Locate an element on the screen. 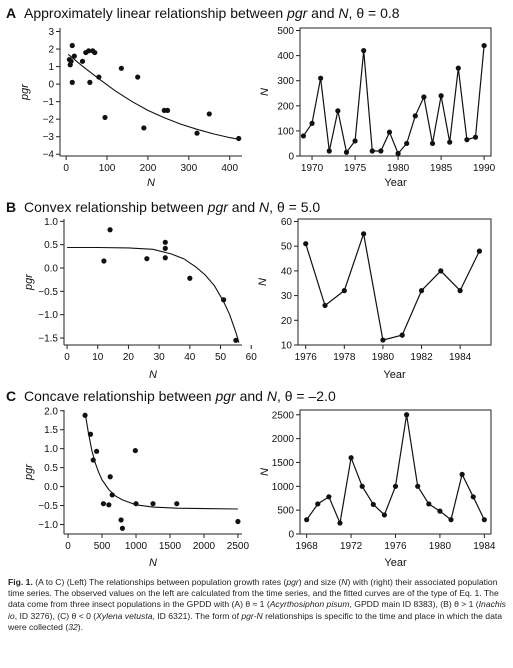 The image size is (513, 668). x-tick-label: 30 is located at coordinates (160, 357).